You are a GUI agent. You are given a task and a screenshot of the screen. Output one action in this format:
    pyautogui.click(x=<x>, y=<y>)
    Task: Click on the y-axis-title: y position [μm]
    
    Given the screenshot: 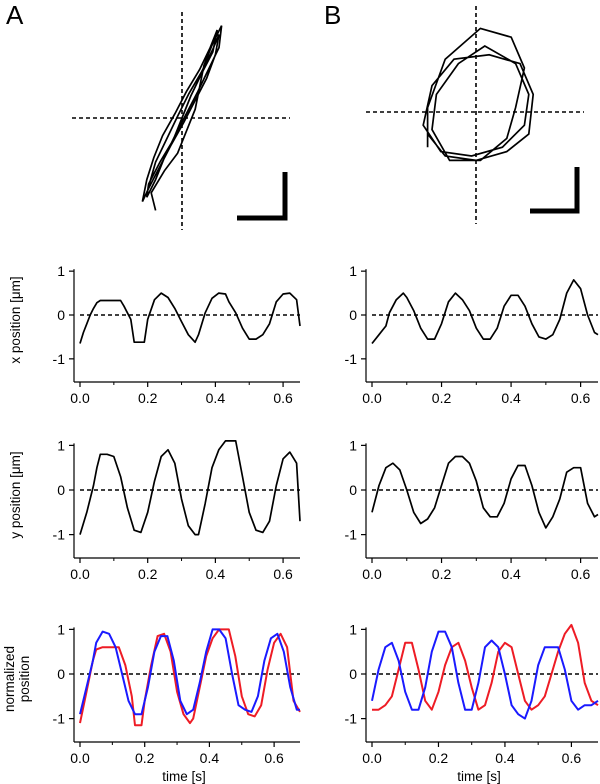 What is the action you would take?
    pyautogui.click(x=15, y=494)
    